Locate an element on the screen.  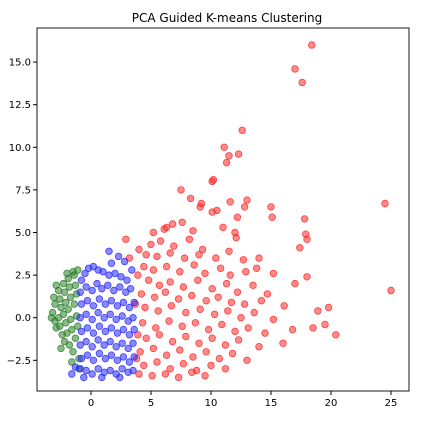
y-tick-label-2: 2.5 is located at coordinates (23, 276).